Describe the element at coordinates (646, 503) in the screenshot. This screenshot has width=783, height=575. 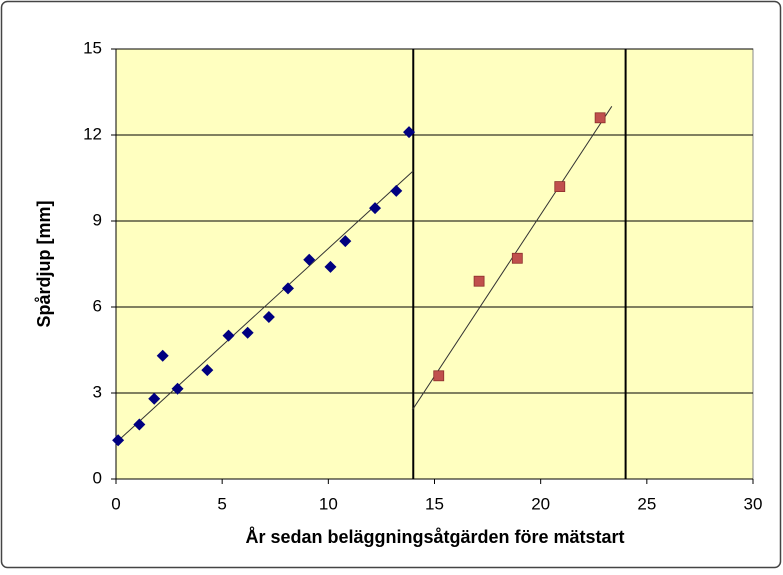
I see `x-tick-label: 25` at that location.